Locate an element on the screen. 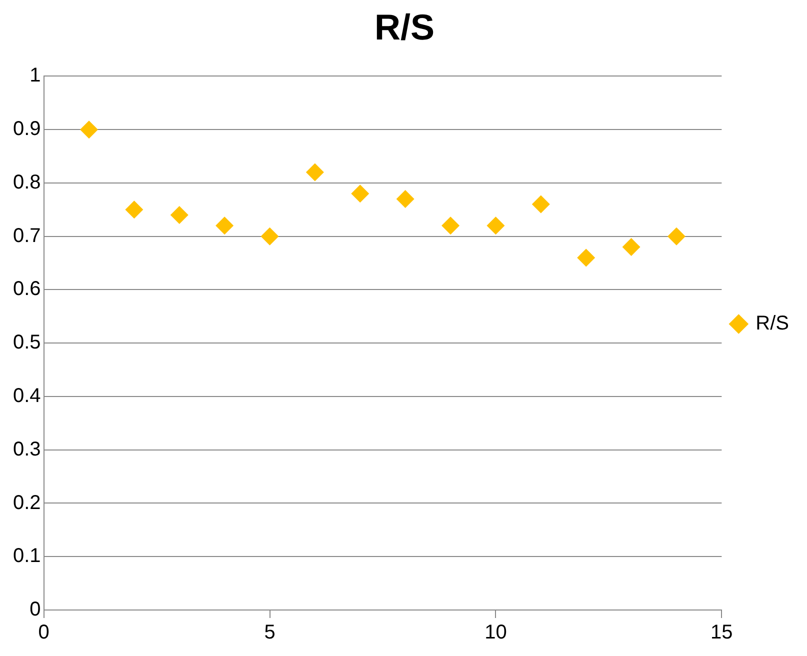  y-tick-label: 0.9 is located at coordinates (26, 129).